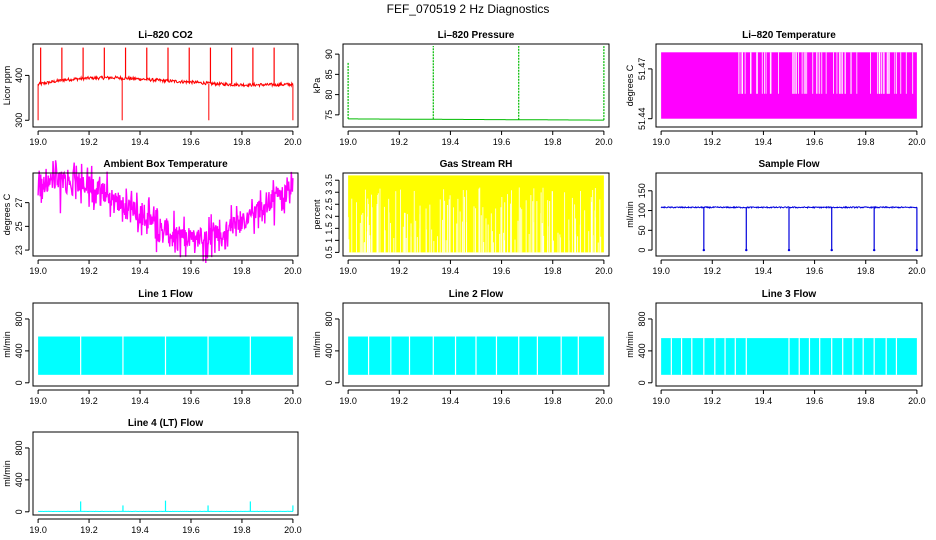 Image resolution: width=936 pixels, height=540 pixels. I want to click on chart-title: Gas Stream RH, so click(476, 164).